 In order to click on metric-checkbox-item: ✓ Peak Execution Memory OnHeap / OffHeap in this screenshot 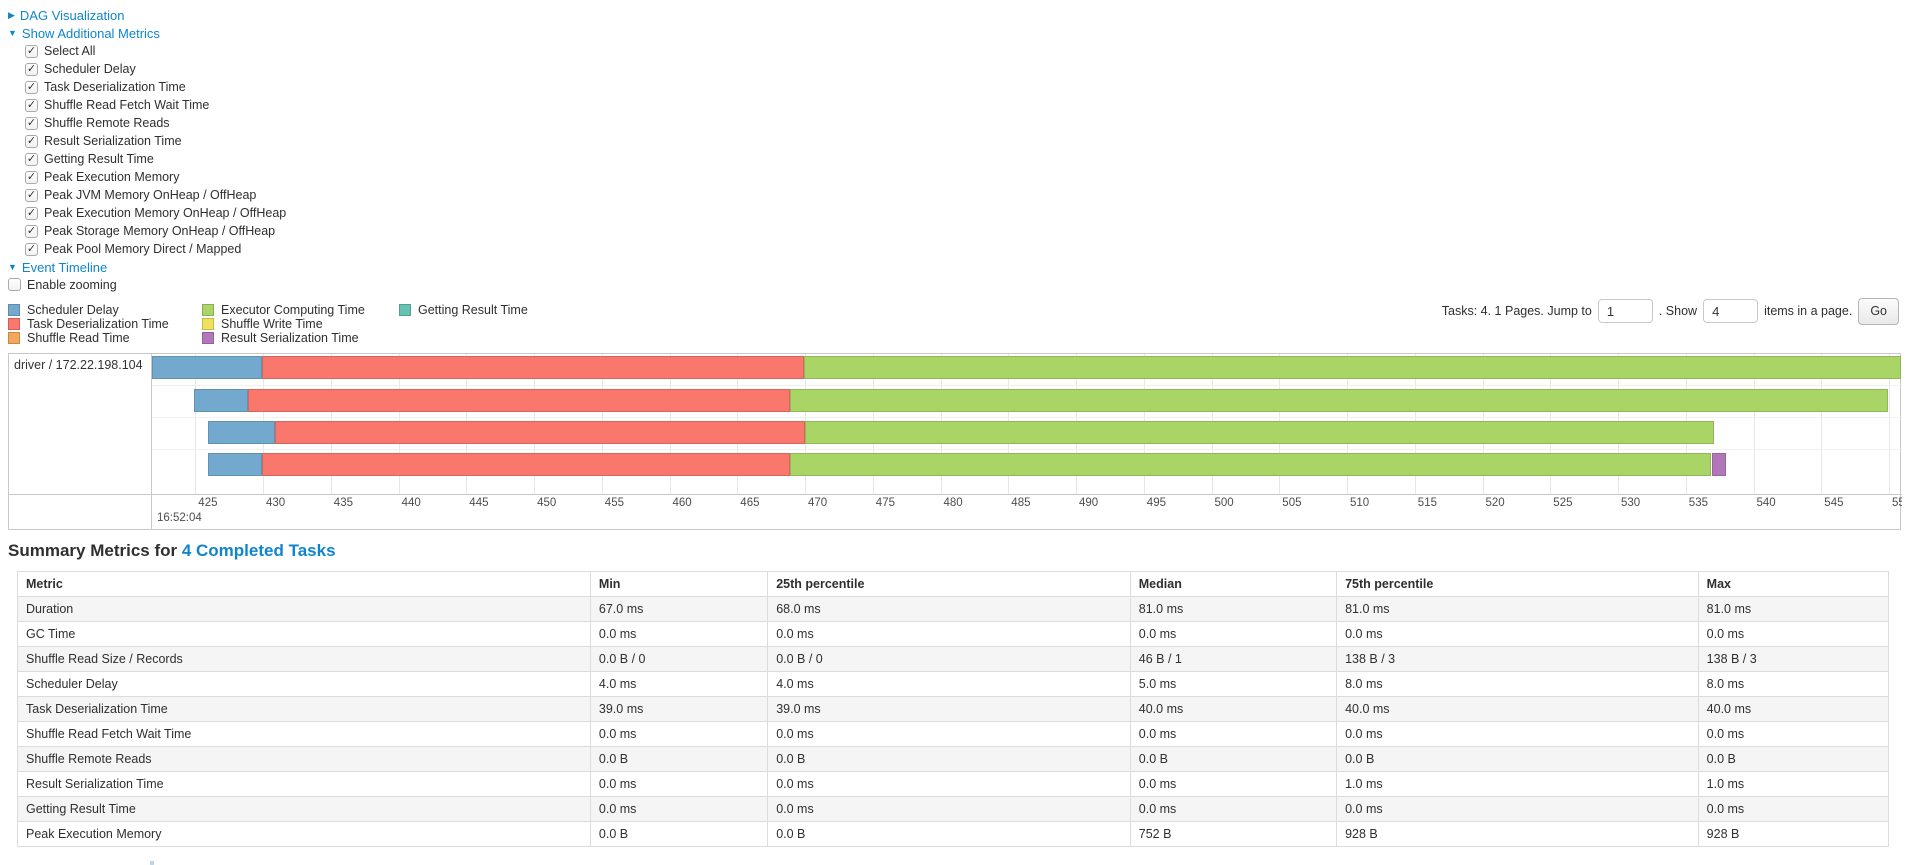, I will do `click(147, 213)`.